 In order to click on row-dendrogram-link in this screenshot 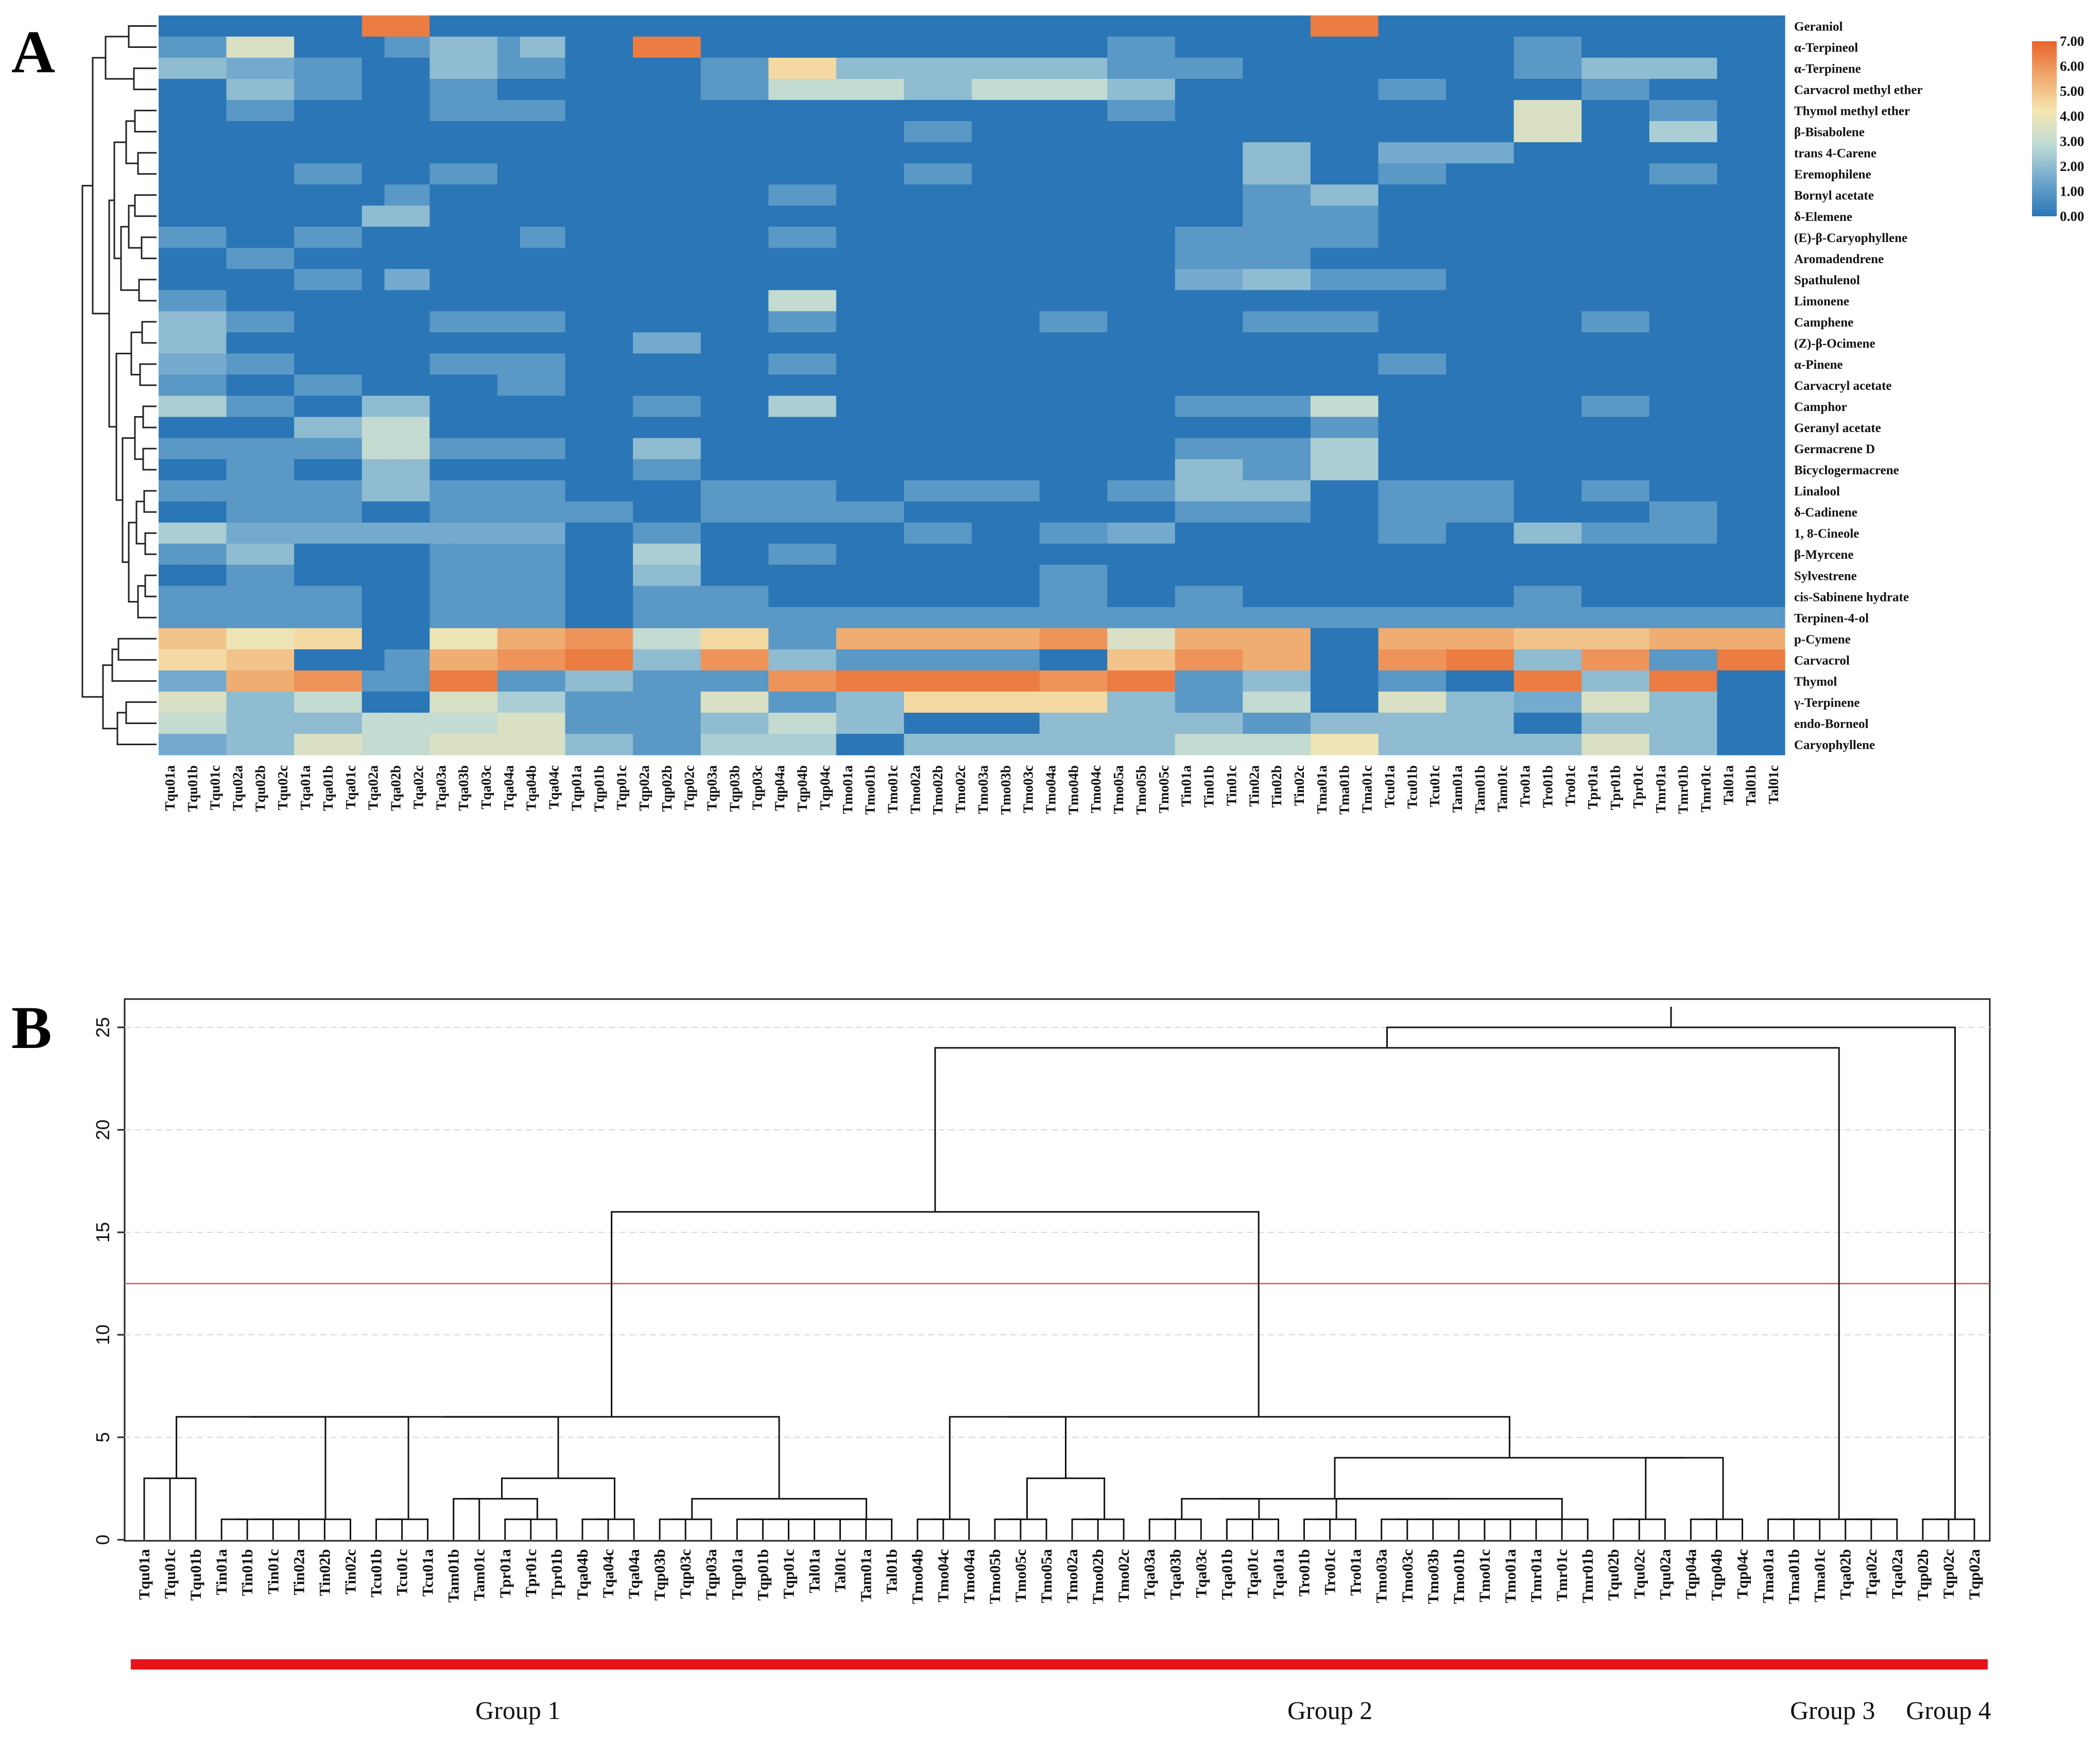, I will do `click(129, 258)`.